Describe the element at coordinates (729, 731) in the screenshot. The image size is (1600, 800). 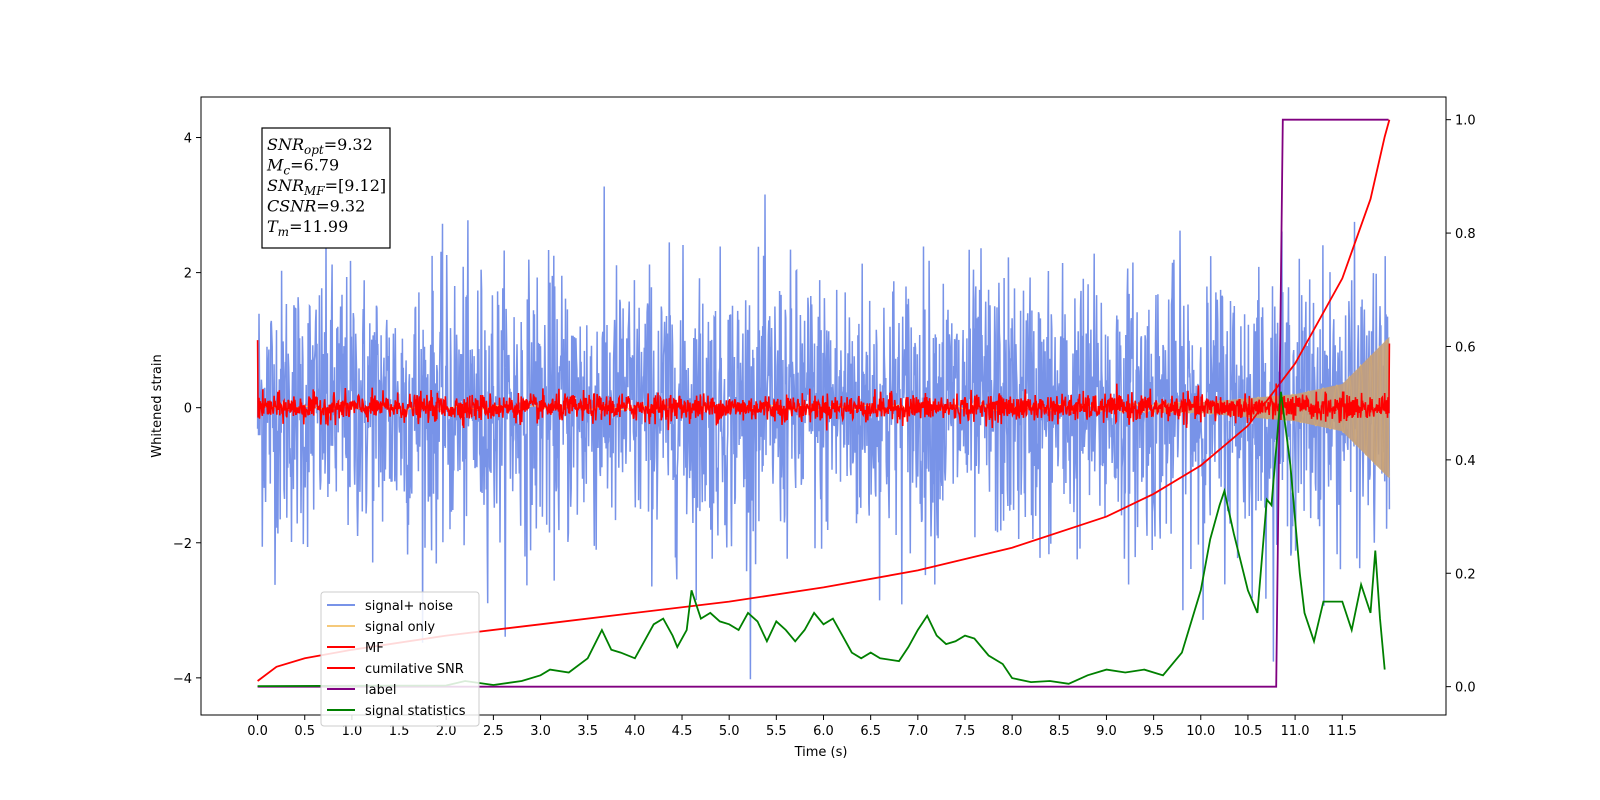
I see `x-tick-label: 5.0` at that location.